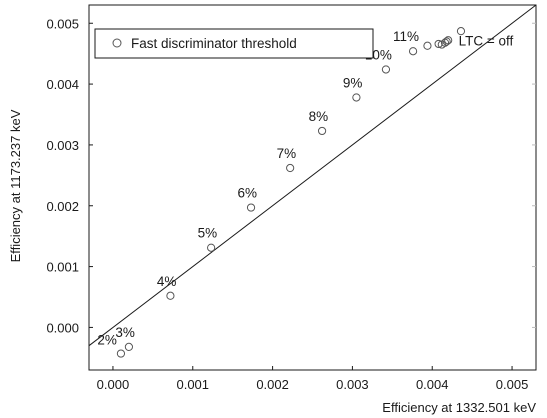  What do you see at coordinates (406, 36) in the screenshot?
I see `point-label: 11%` at bounding box center [406, 36].